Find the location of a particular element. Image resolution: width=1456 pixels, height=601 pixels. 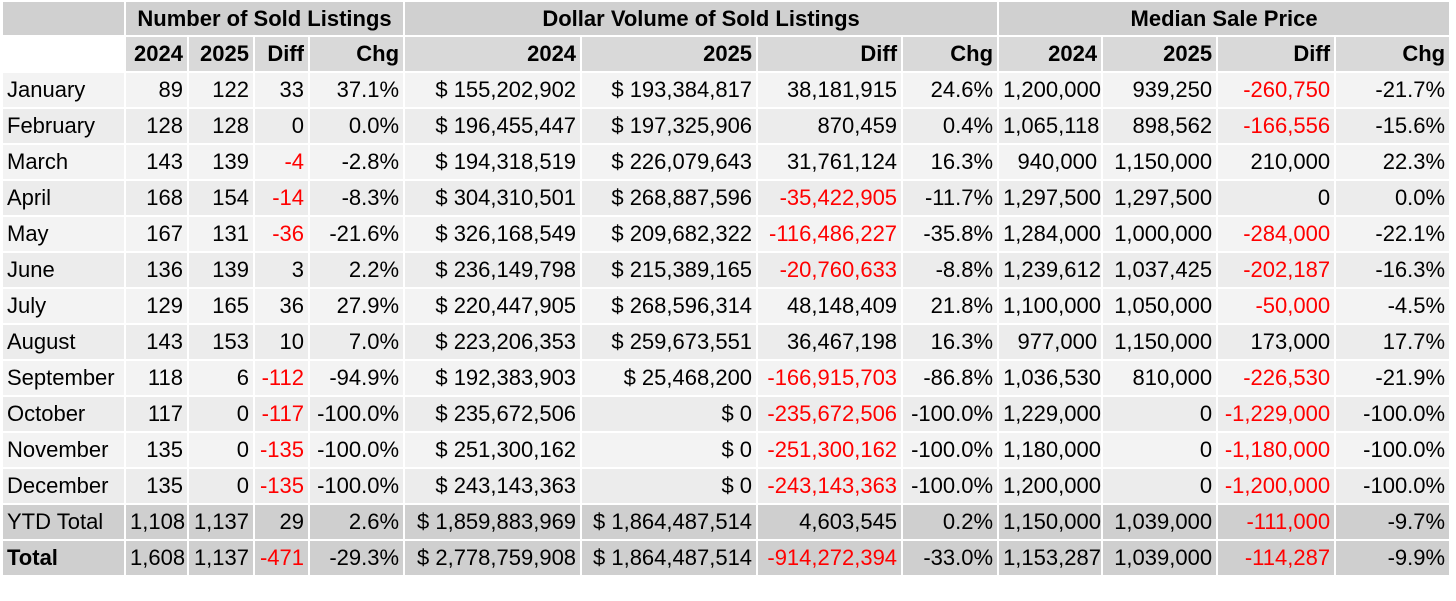

col-header-2025: 2025 is located at coordinates (669, 54).